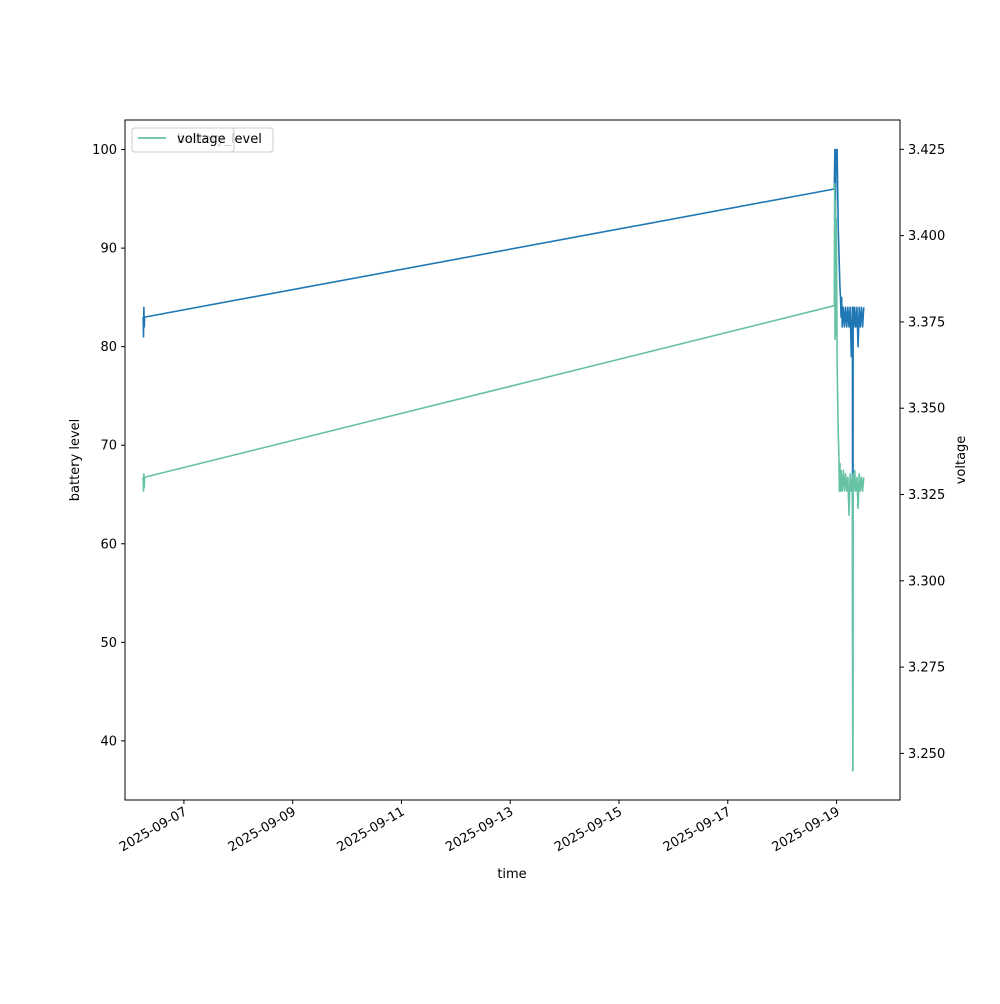  What do you see at coordinates (104, 150) in the screenshot?
I see `y-tick-label: 100` at bounding box center [104, 150].